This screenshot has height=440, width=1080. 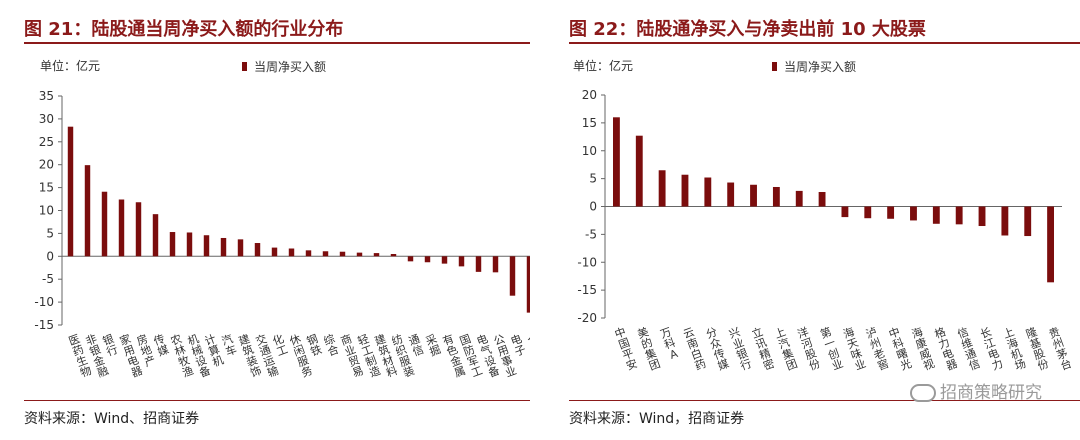 What do you see at coordinates (991, 393) in the screenshot?
I see `watermark-text: 招商策略研究` at bounding box center [991, 393].